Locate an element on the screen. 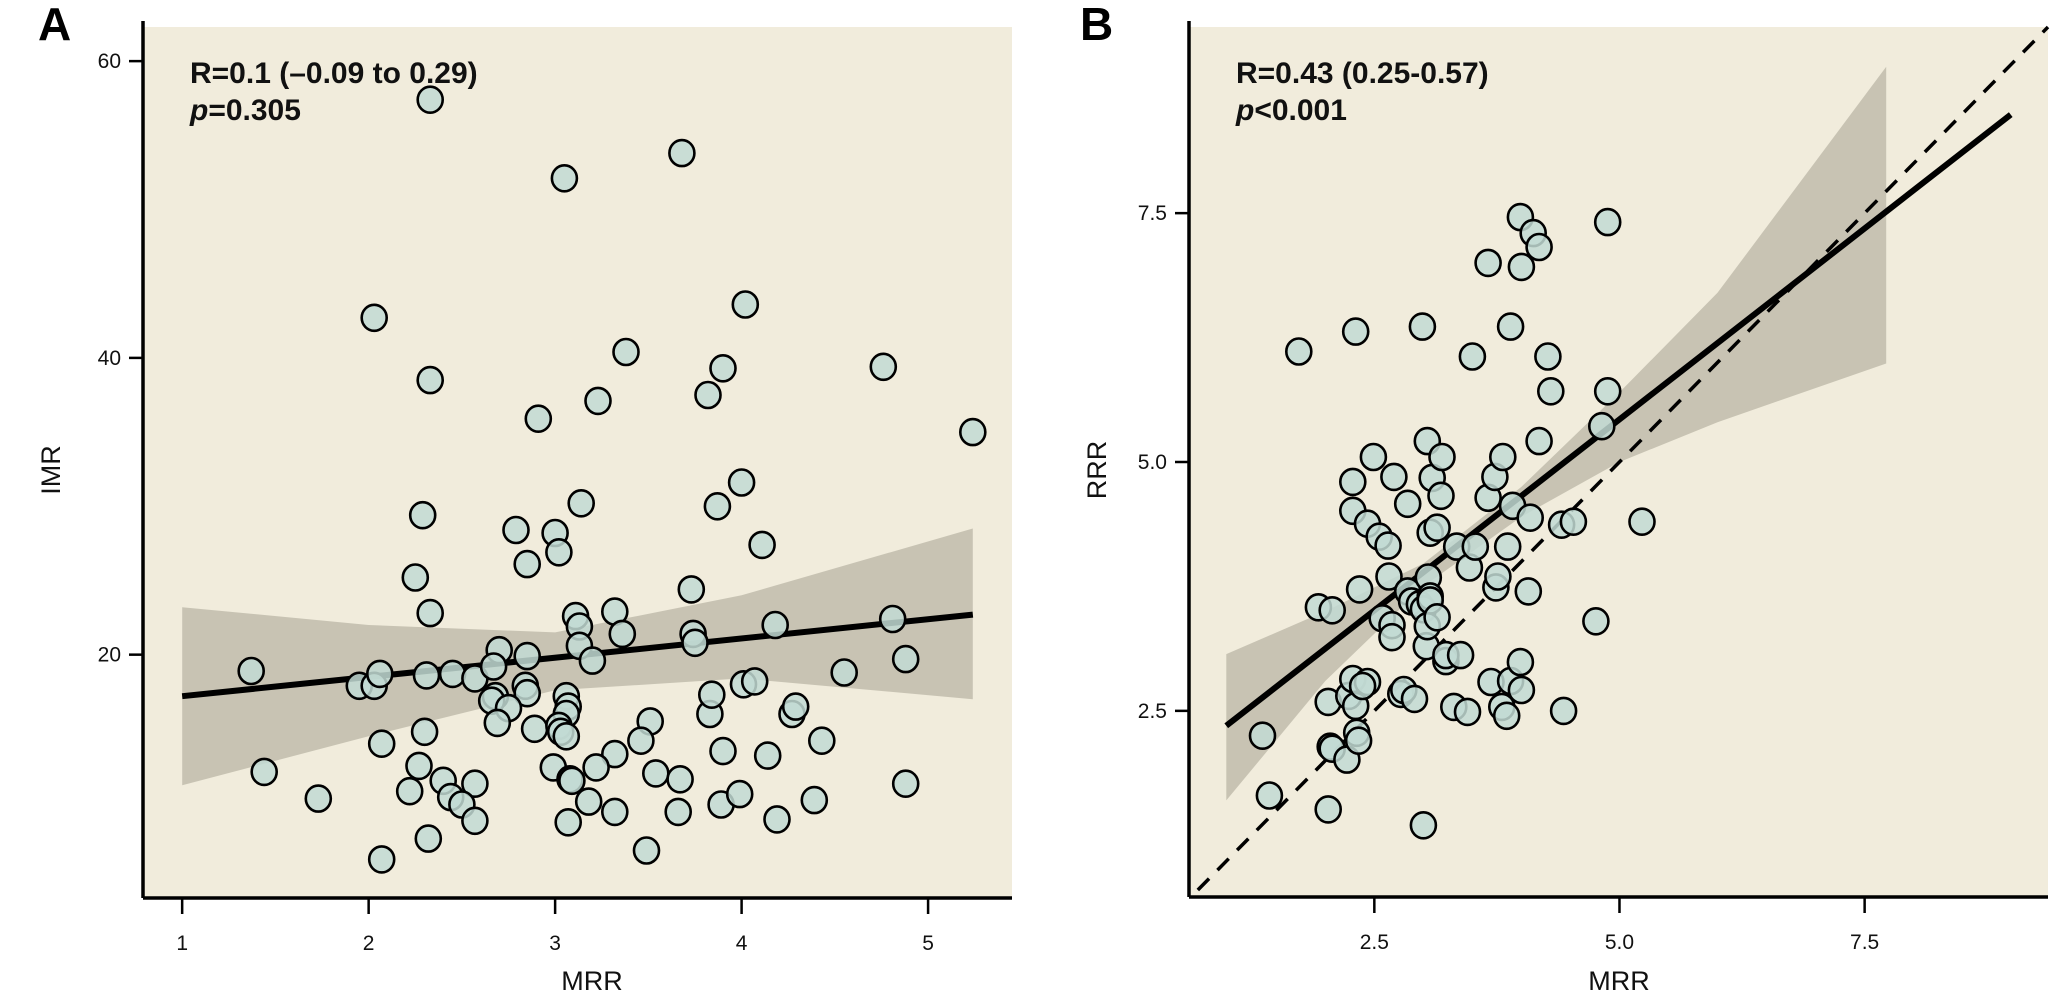 Image resolution: width=2067 pixels, height=1001 pixels. p-symbol-b: p is located at coordinates (1244, 110).